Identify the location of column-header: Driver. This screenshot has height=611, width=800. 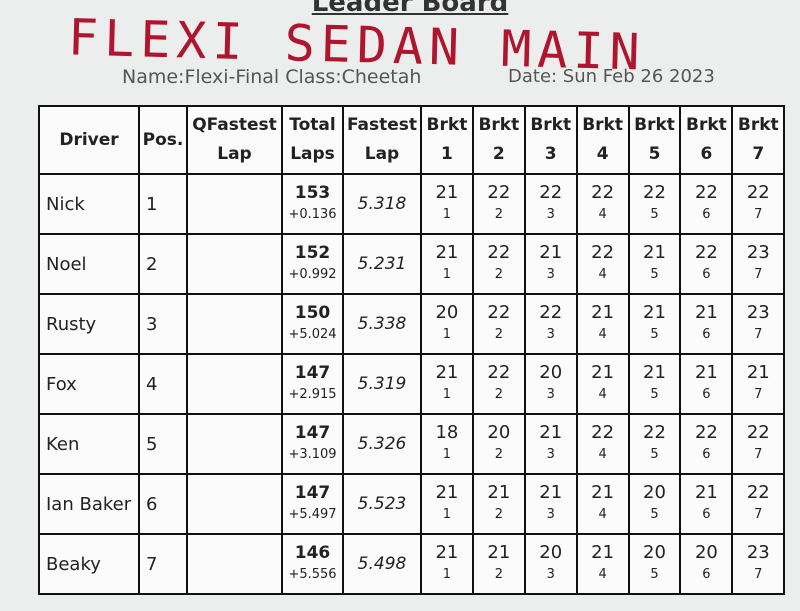
(89, 140).